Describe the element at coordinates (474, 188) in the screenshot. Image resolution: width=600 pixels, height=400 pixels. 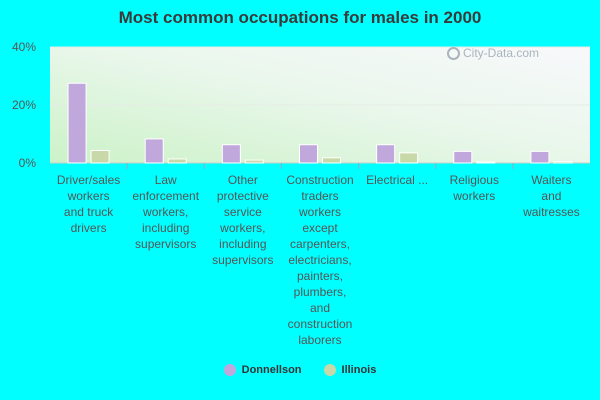
I see `category-label: Religious workers` at that location.